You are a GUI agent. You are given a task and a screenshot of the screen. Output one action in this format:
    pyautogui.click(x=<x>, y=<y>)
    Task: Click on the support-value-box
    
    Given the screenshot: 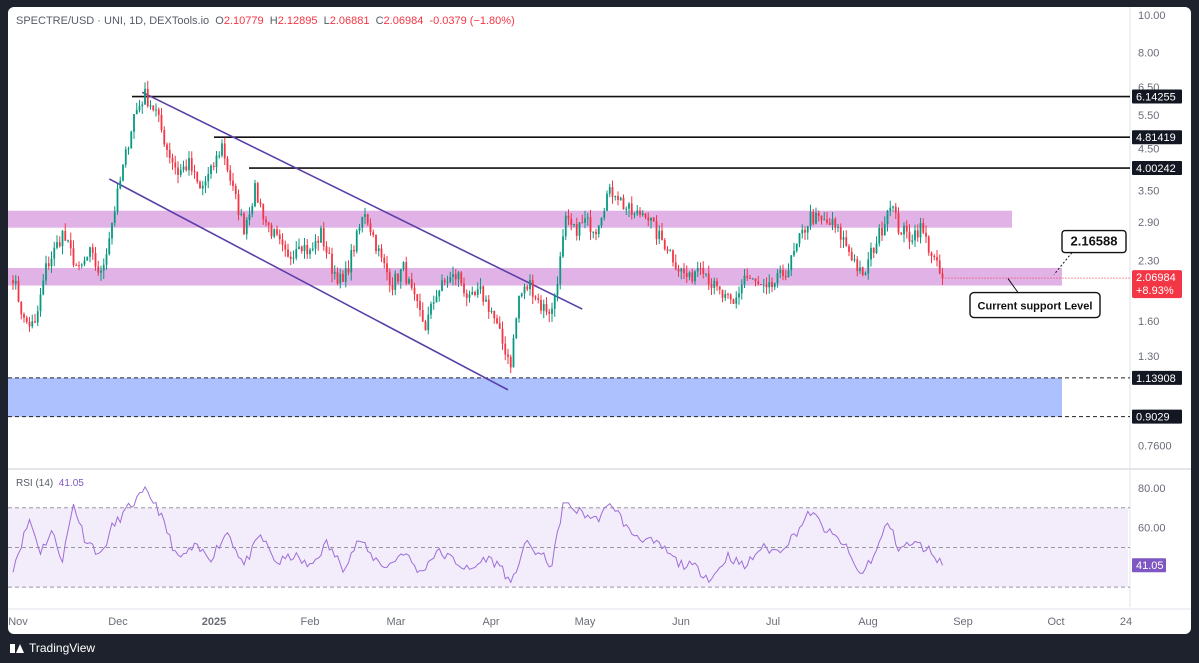 What is the action you would take?
    pyautogui.click(x=1094, y=241)
    